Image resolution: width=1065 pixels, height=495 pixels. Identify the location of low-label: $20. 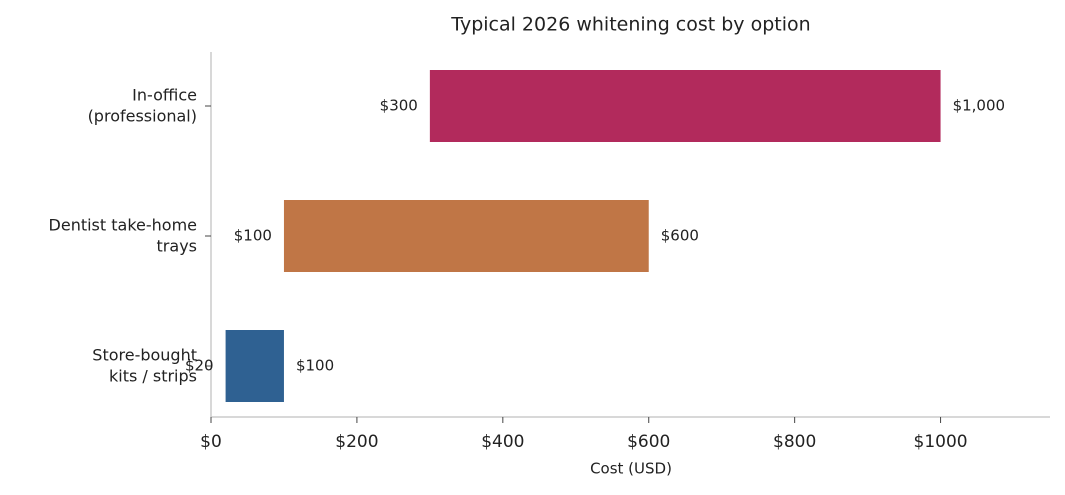
(199, 366).